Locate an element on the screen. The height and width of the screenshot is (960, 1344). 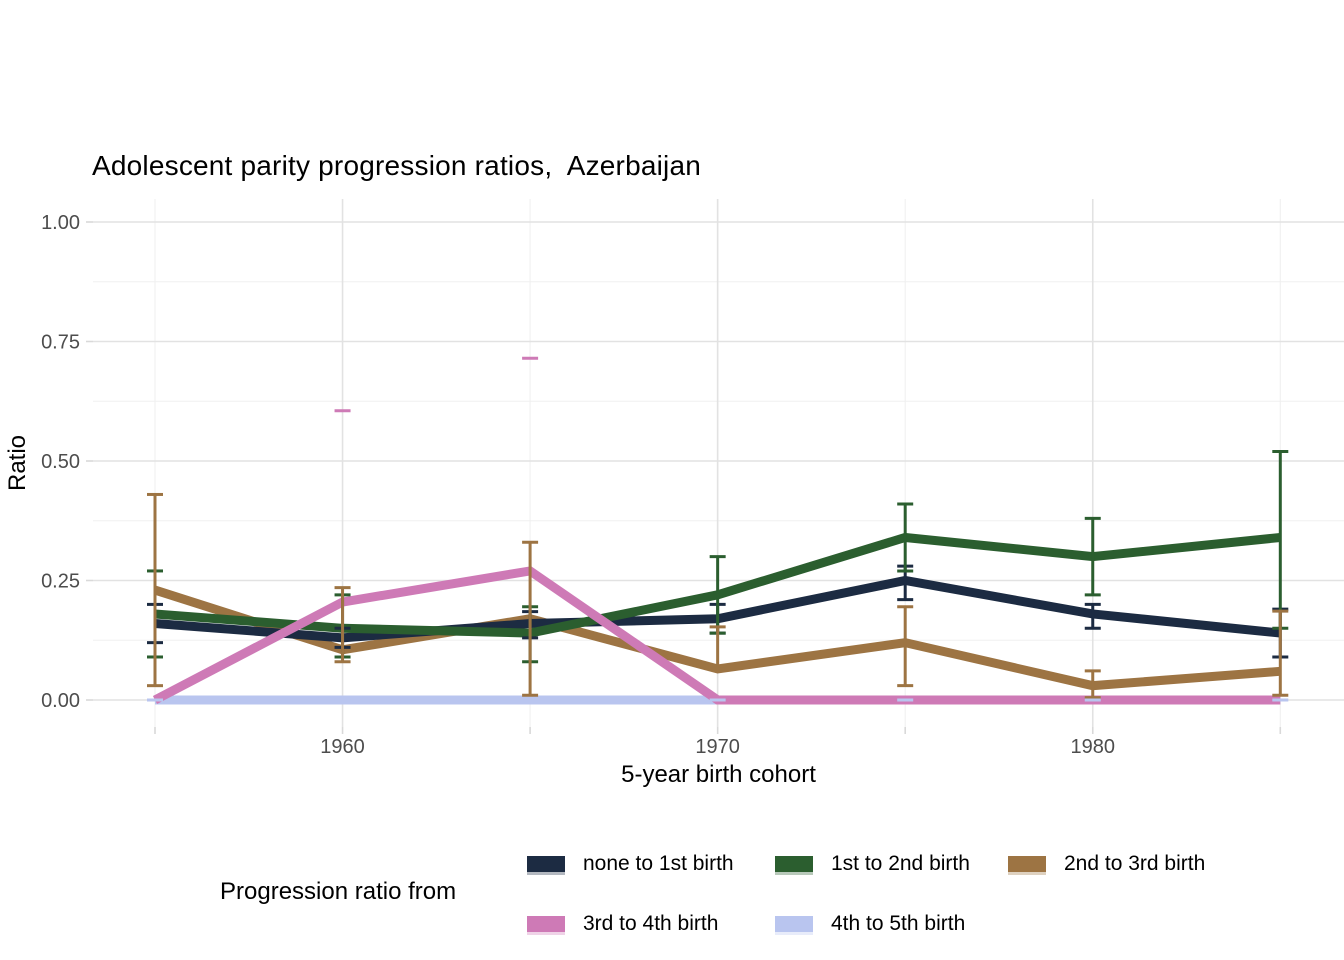
x-tick-label: 1980 is located at coordinates (1093, 747).